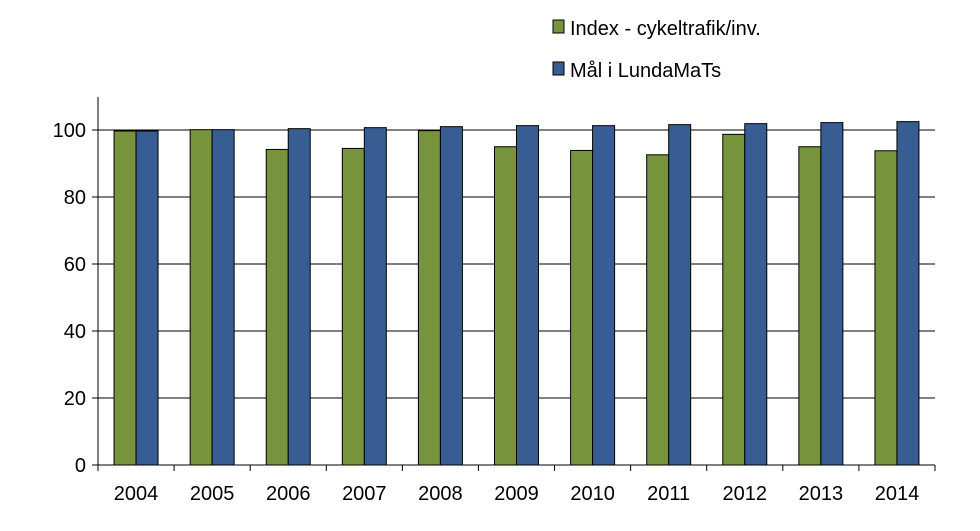 This screenshot has height=531, width=980. I want to click on x-tick-label-2010: 2010, so click(592, 494).